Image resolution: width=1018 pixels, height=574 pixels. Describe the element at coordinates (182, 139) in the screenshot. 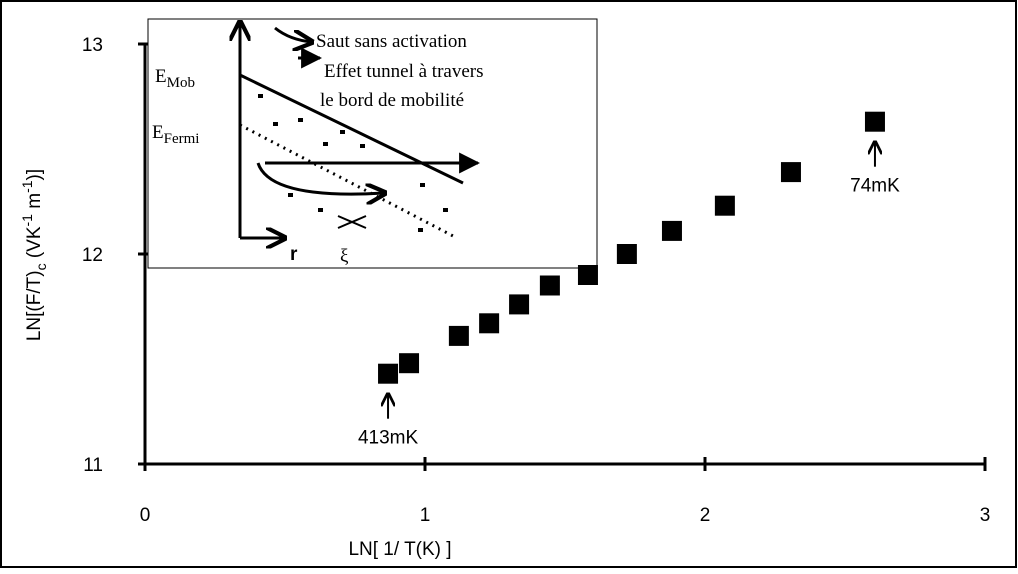

I see `subscript: Fermi` at that location.